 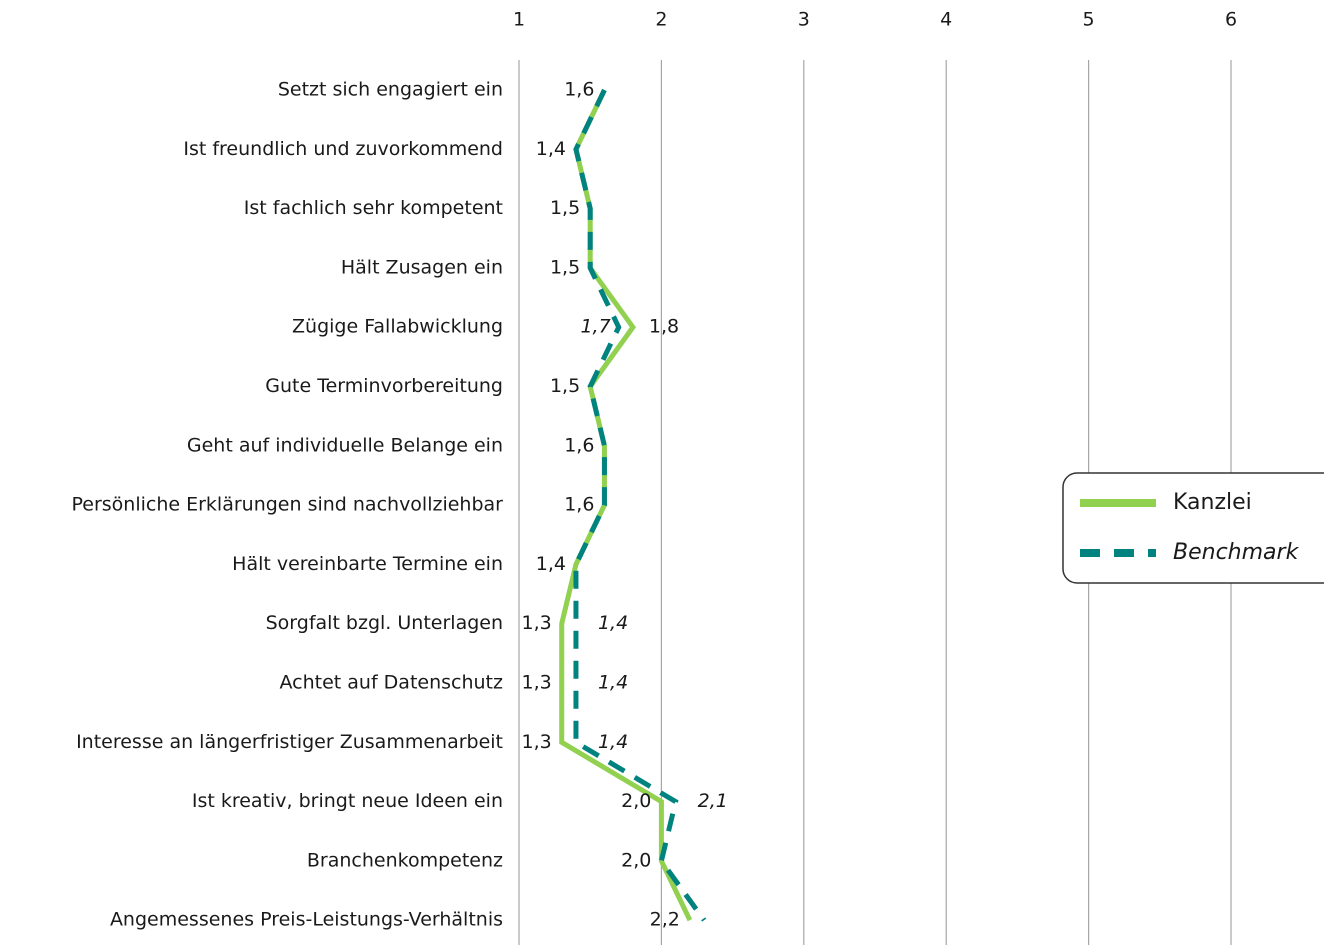 I want to click on category-label: Ist kreativ, bringt neue Ideen ein, so click(x=347, y=801).